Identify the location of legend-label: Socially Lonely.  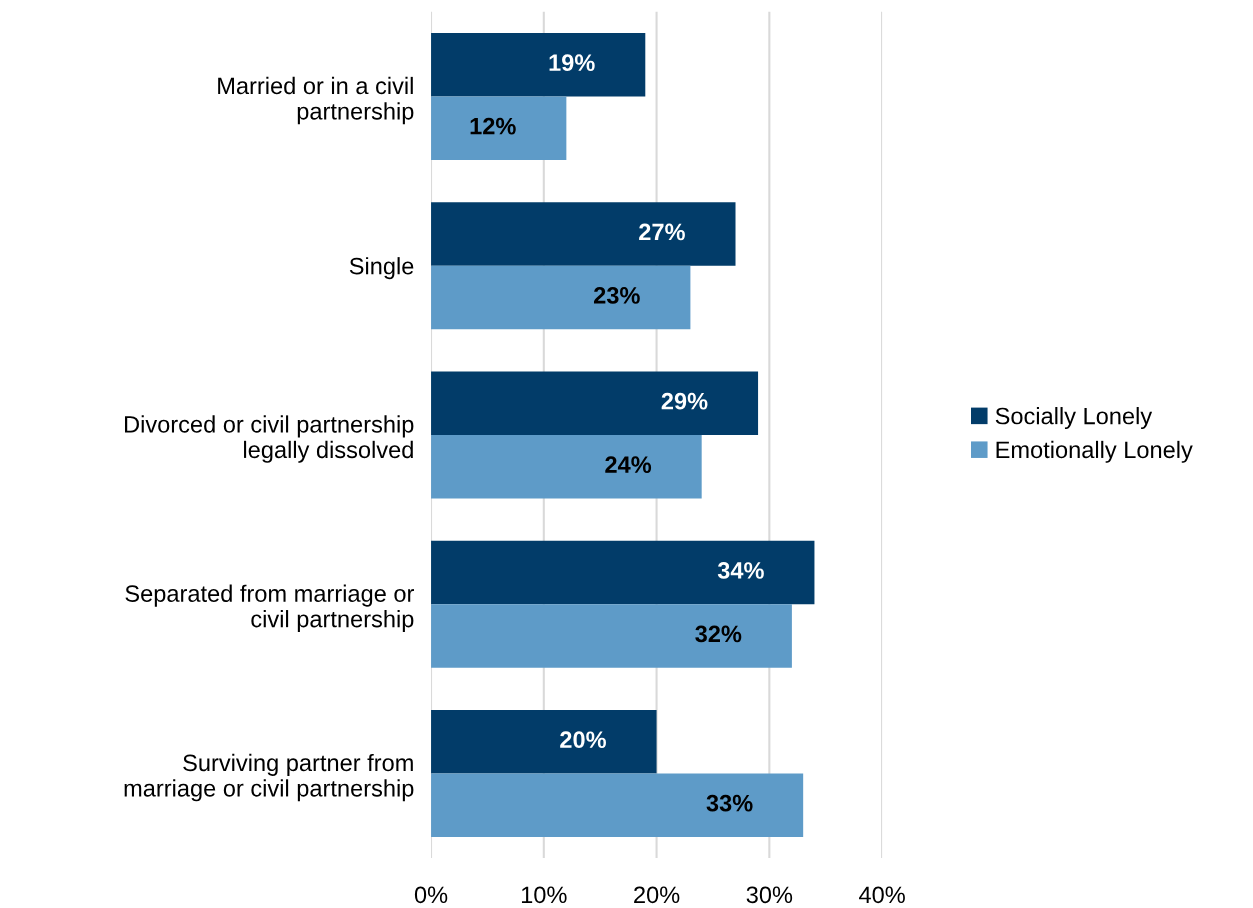
(1074, 418).